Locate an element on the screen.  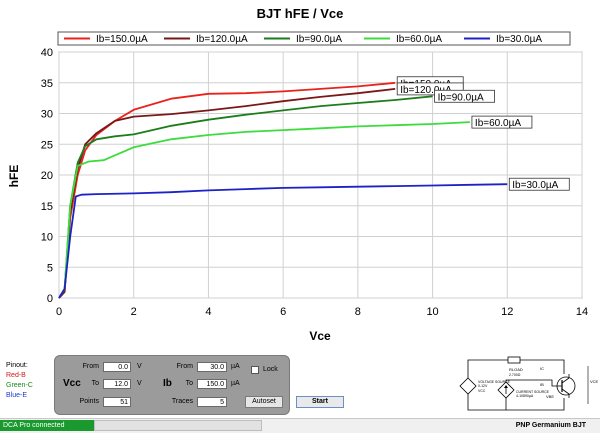
x-tick-label: 4 is located at coordinates (208, 312).